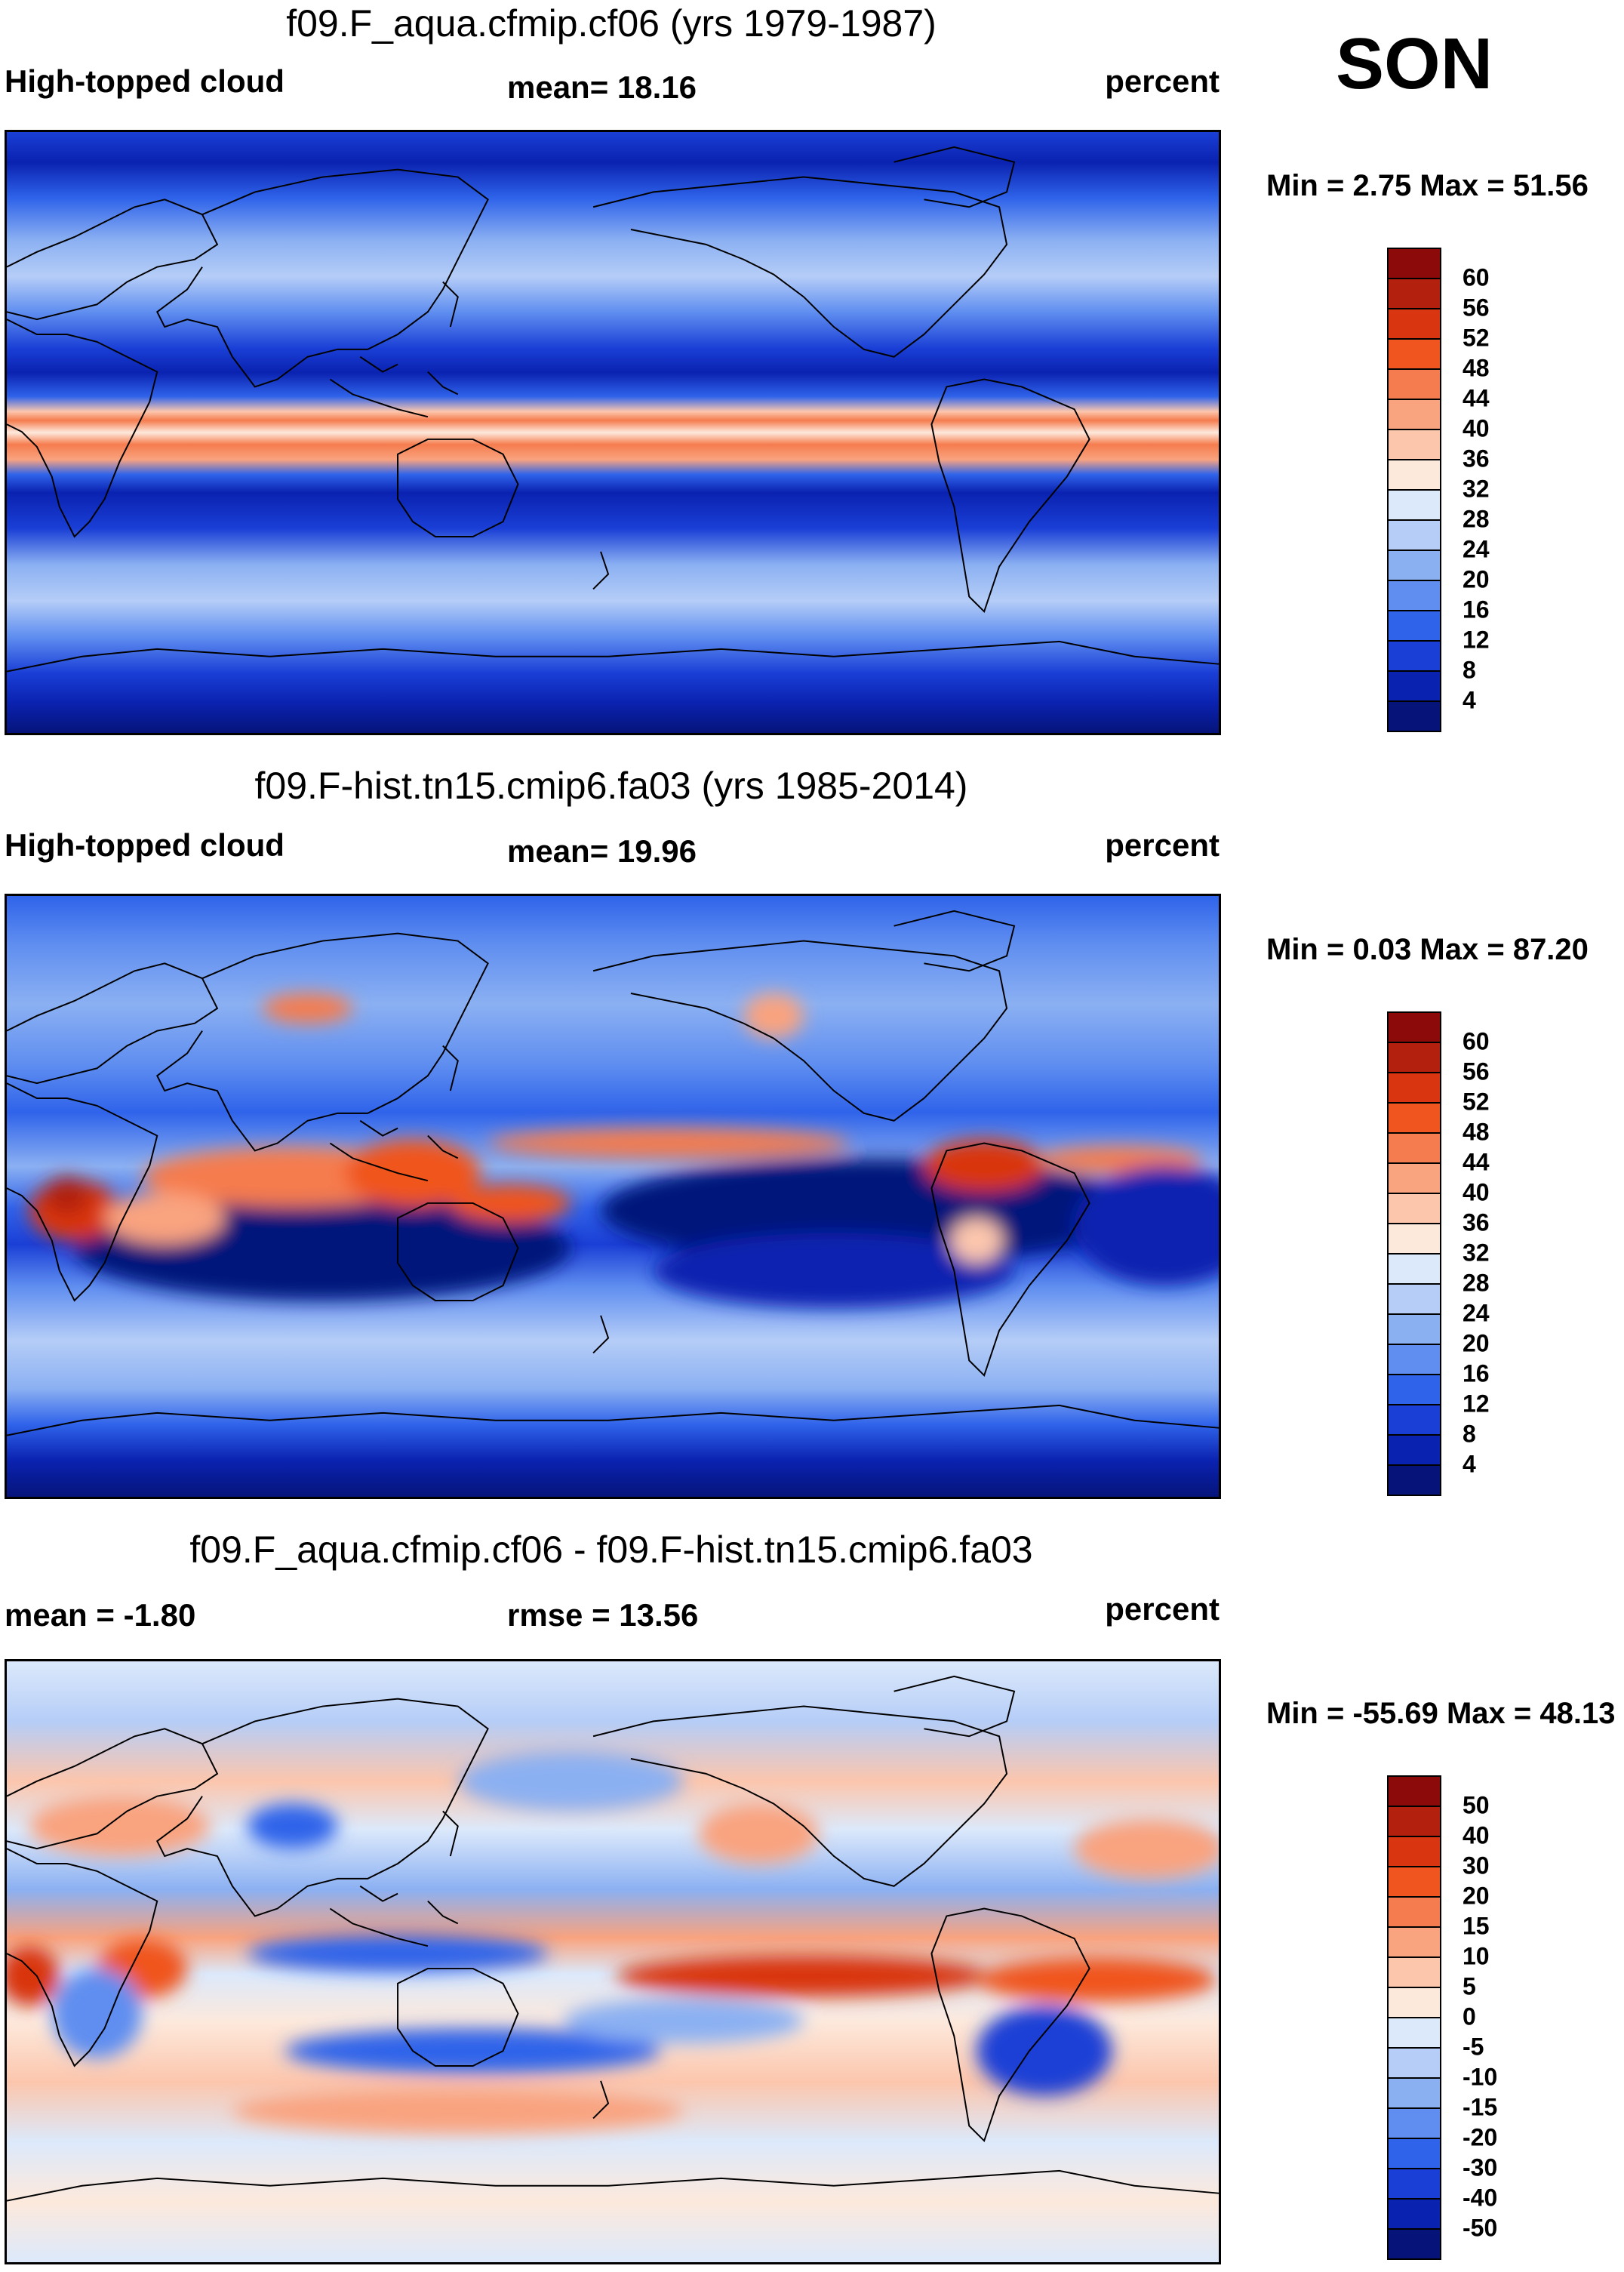 Image resolution: width=1624 pixels, height=2272 pixels. Describe the element at coordinates (1162, 1609) in the screenshot. I see `panel-3-units-label: percent` at that location.